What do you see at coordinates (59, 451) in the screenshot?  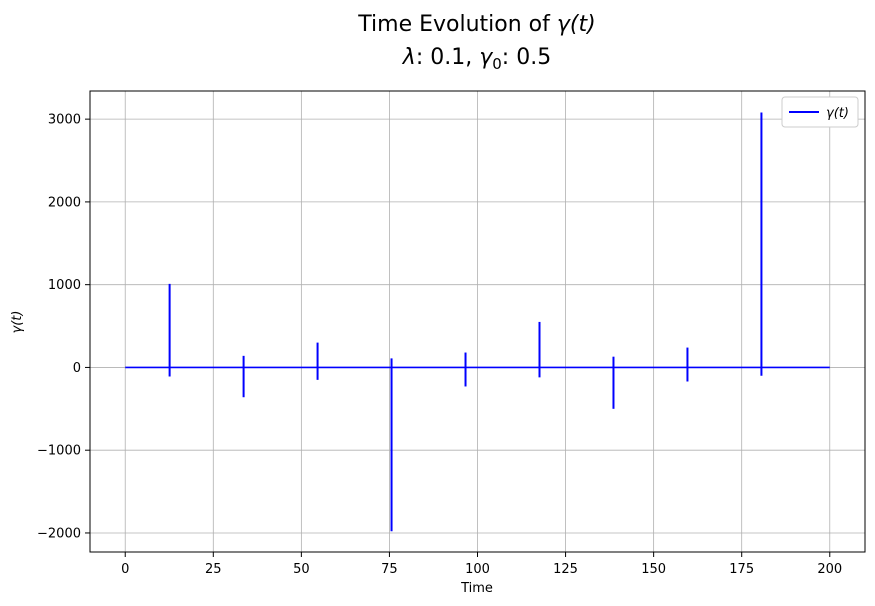 I see `y-tick-label: −1000` at bounding box center [59, 451].